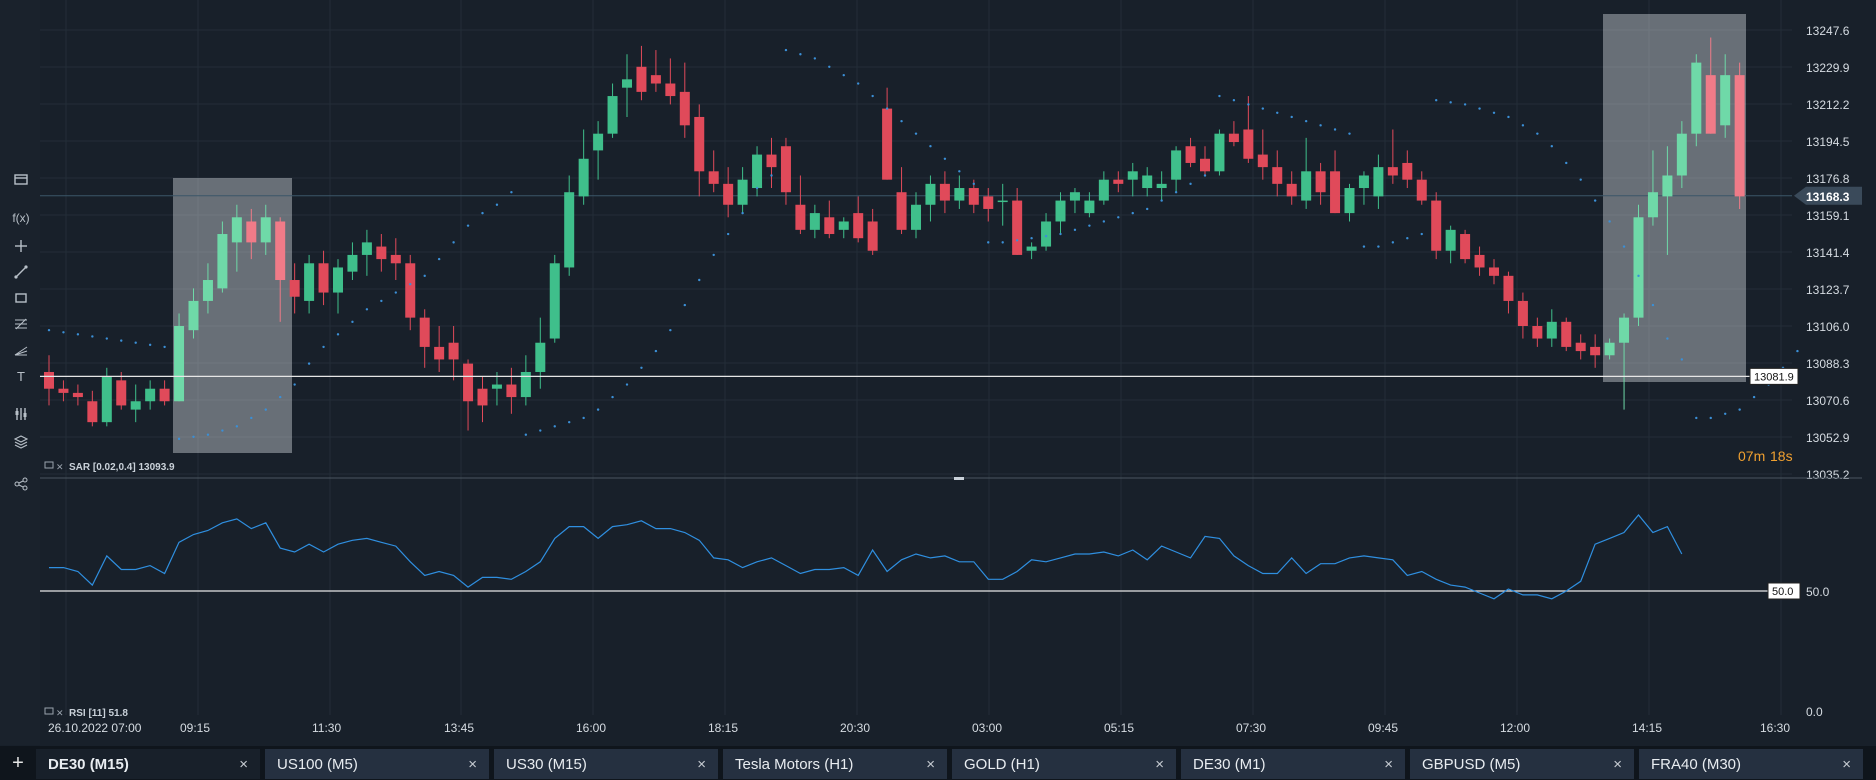 The width and height of the screenshot is (1876, 780). I want to click on indicators-icon, so click(21, 414).